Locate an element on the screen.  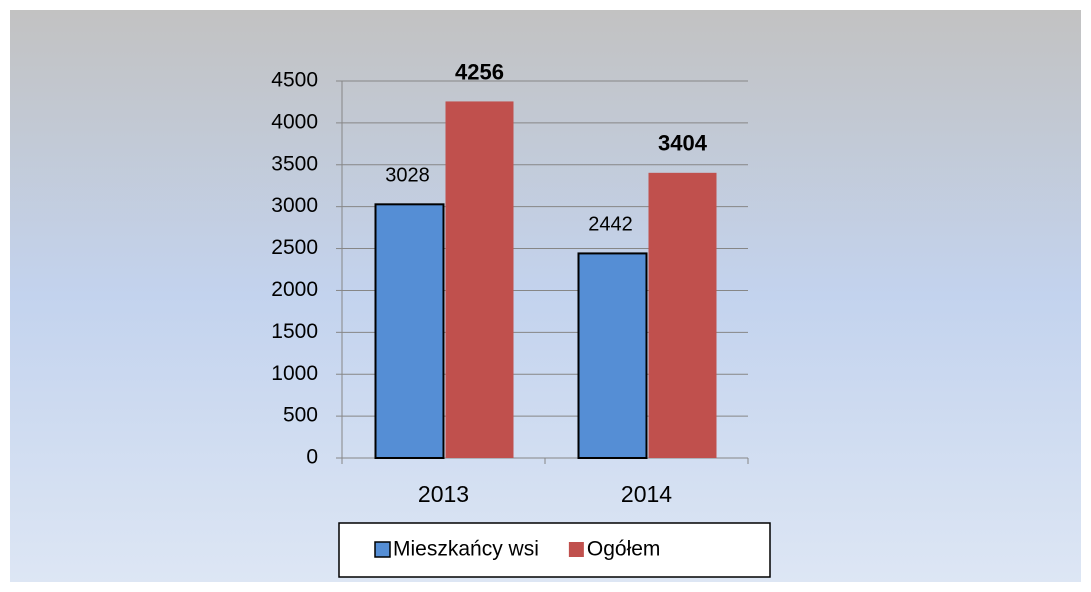
y-tick-label: 3500 is located at coordinates (294, 163).